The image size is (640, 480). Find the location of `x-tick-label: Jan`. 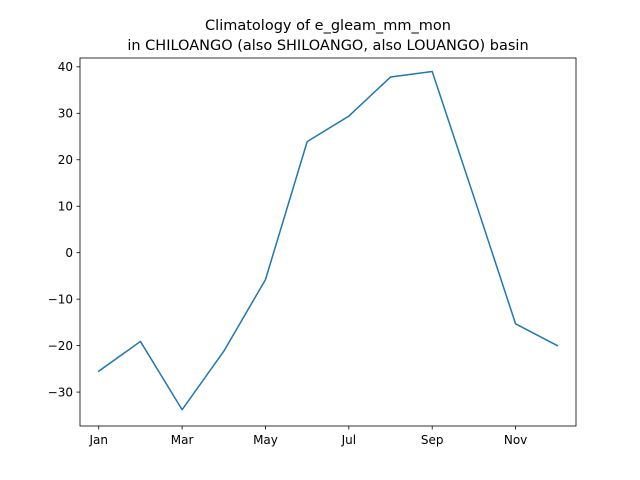

x-tick-label: Jan is located at coordinates (99, 440).